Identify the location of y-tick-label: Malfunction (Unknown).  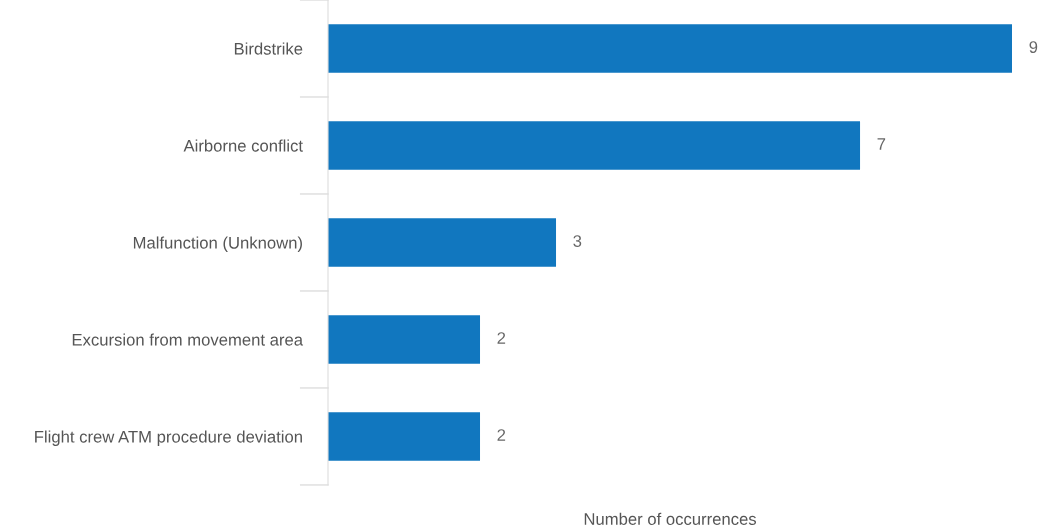
(217, 244).